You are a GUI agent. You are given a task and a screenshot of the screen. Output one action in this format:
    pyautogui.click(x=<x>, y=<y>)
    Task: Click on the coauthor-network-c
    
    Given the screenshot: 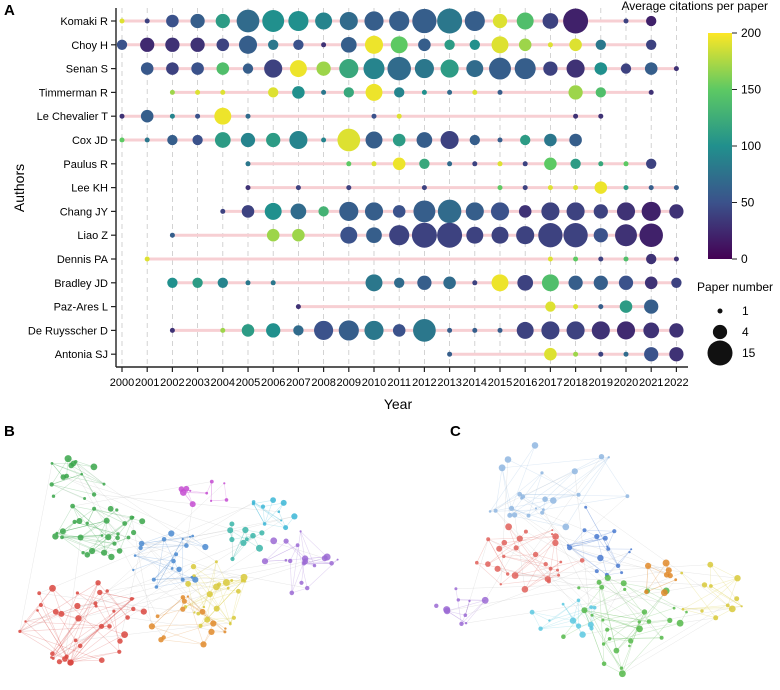 What is the action you would take?
    pyautogui.click(x=588, y=560)
    